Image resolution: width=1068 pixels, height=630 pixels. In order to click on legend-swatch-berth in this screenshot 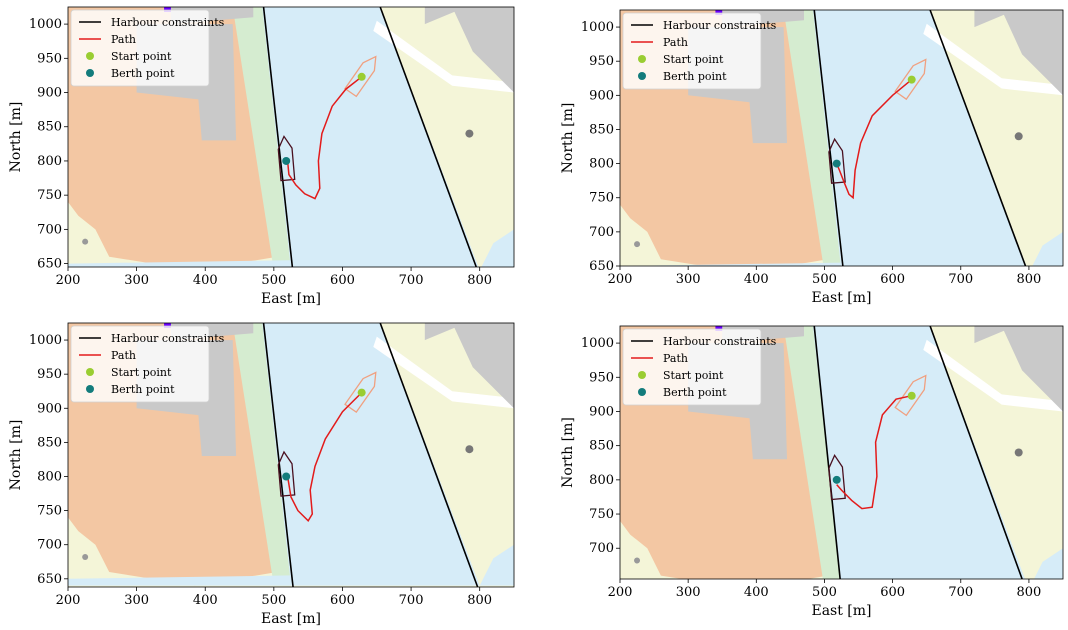, I will do `click(642, 392)`.